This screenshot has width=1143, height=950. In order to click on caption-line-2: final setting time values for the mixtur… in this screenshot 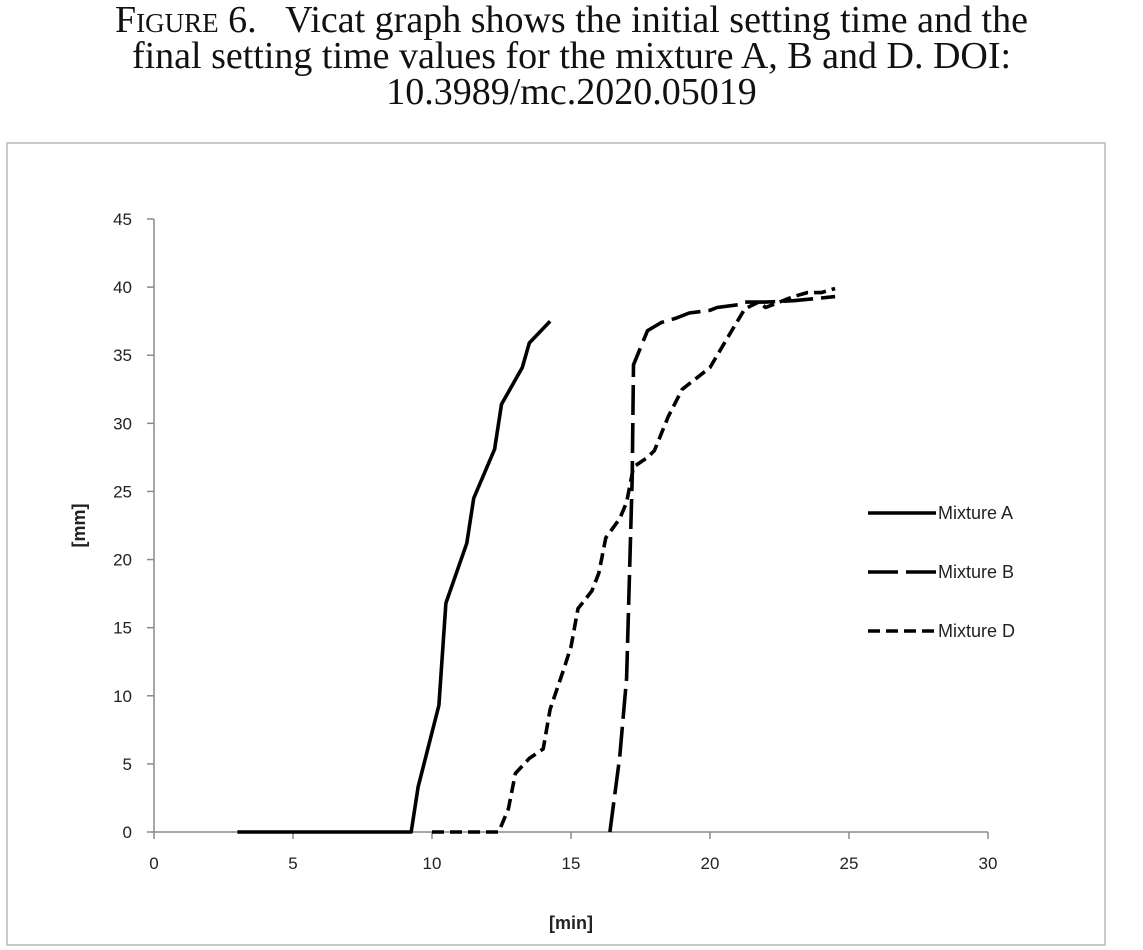, I will do `click(571, 56)`.